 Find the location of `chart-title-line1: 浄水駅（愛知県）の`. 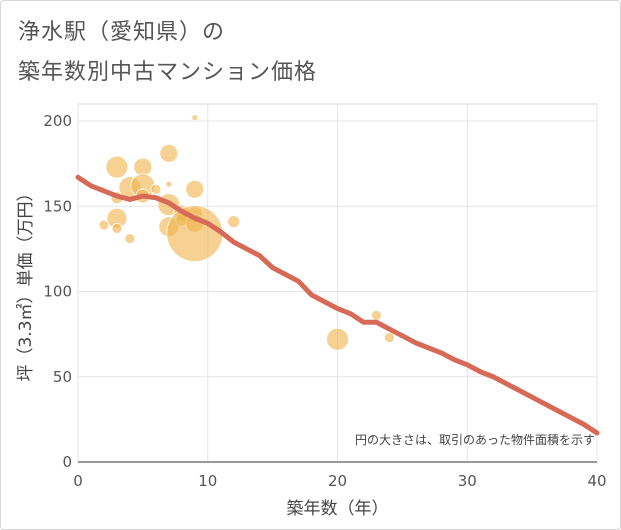

chart-title-line1: 浄水駅（愛知県）の is located at coordinates (122, 32).